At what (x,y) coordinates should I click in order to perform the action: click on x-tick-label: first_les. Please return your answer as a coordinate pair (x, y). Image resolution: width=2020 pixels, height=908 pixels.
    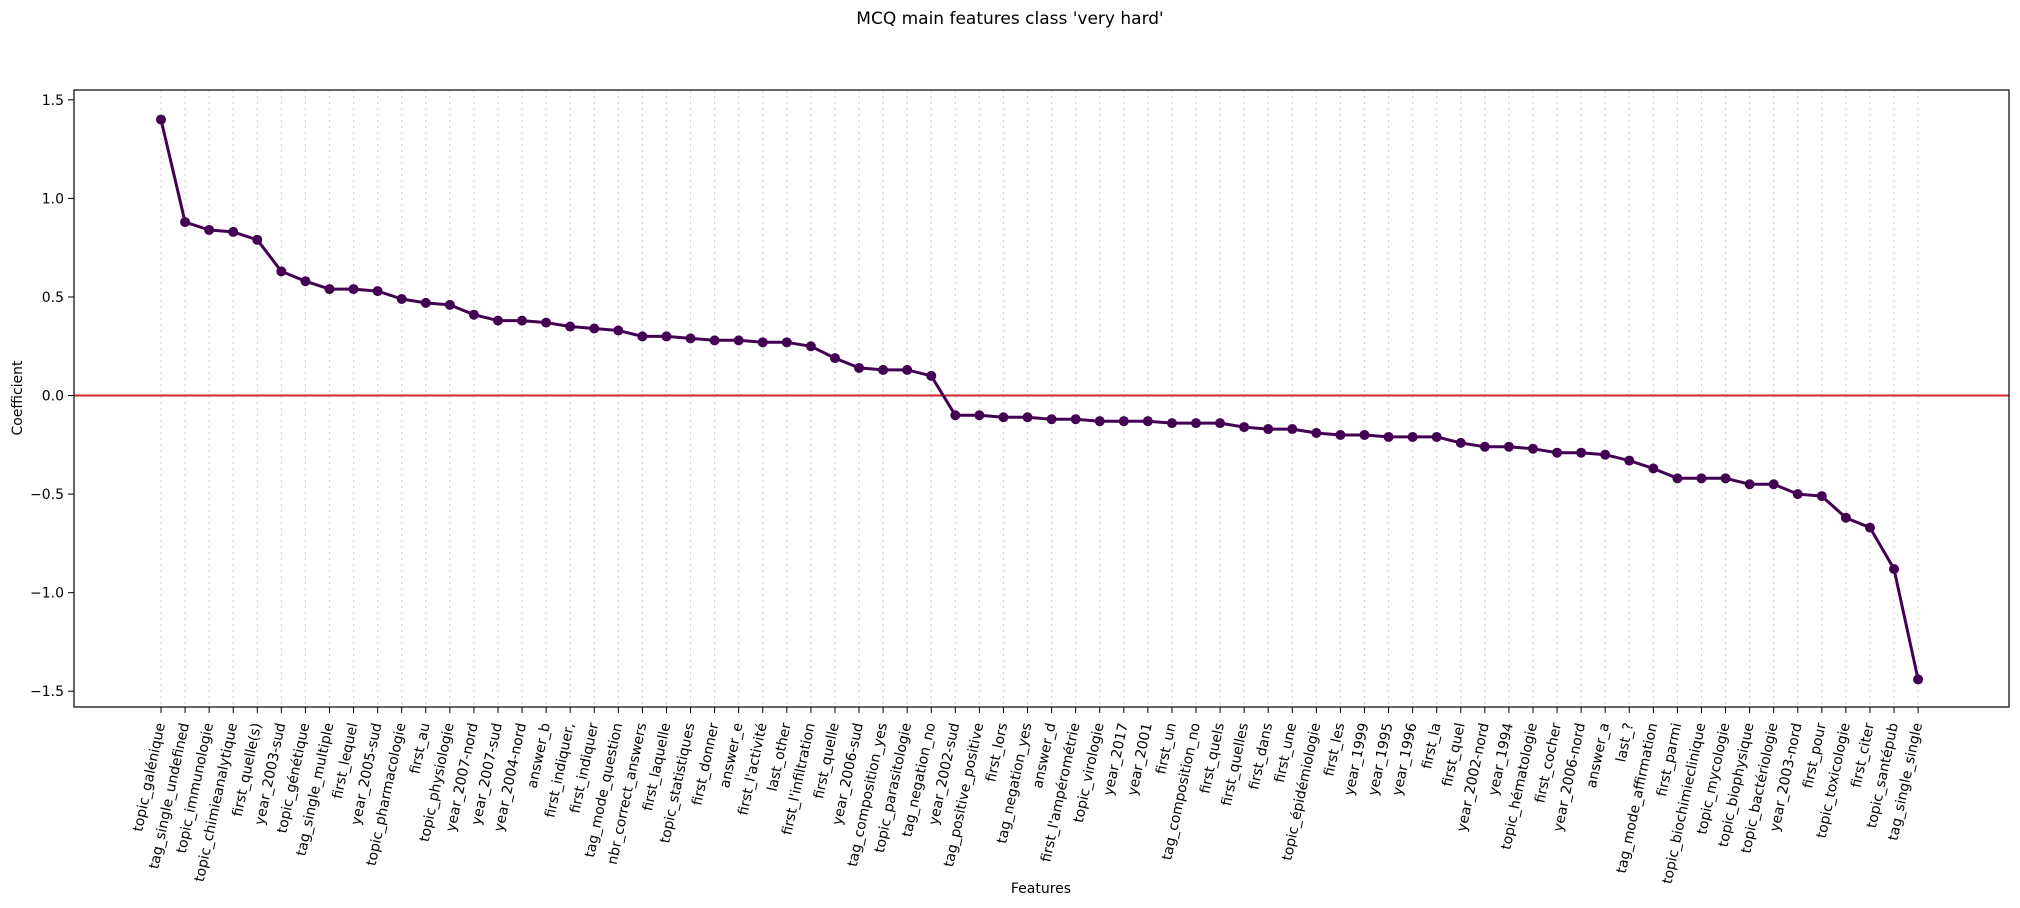
    Looking at the image, I should click on (1334, 750).